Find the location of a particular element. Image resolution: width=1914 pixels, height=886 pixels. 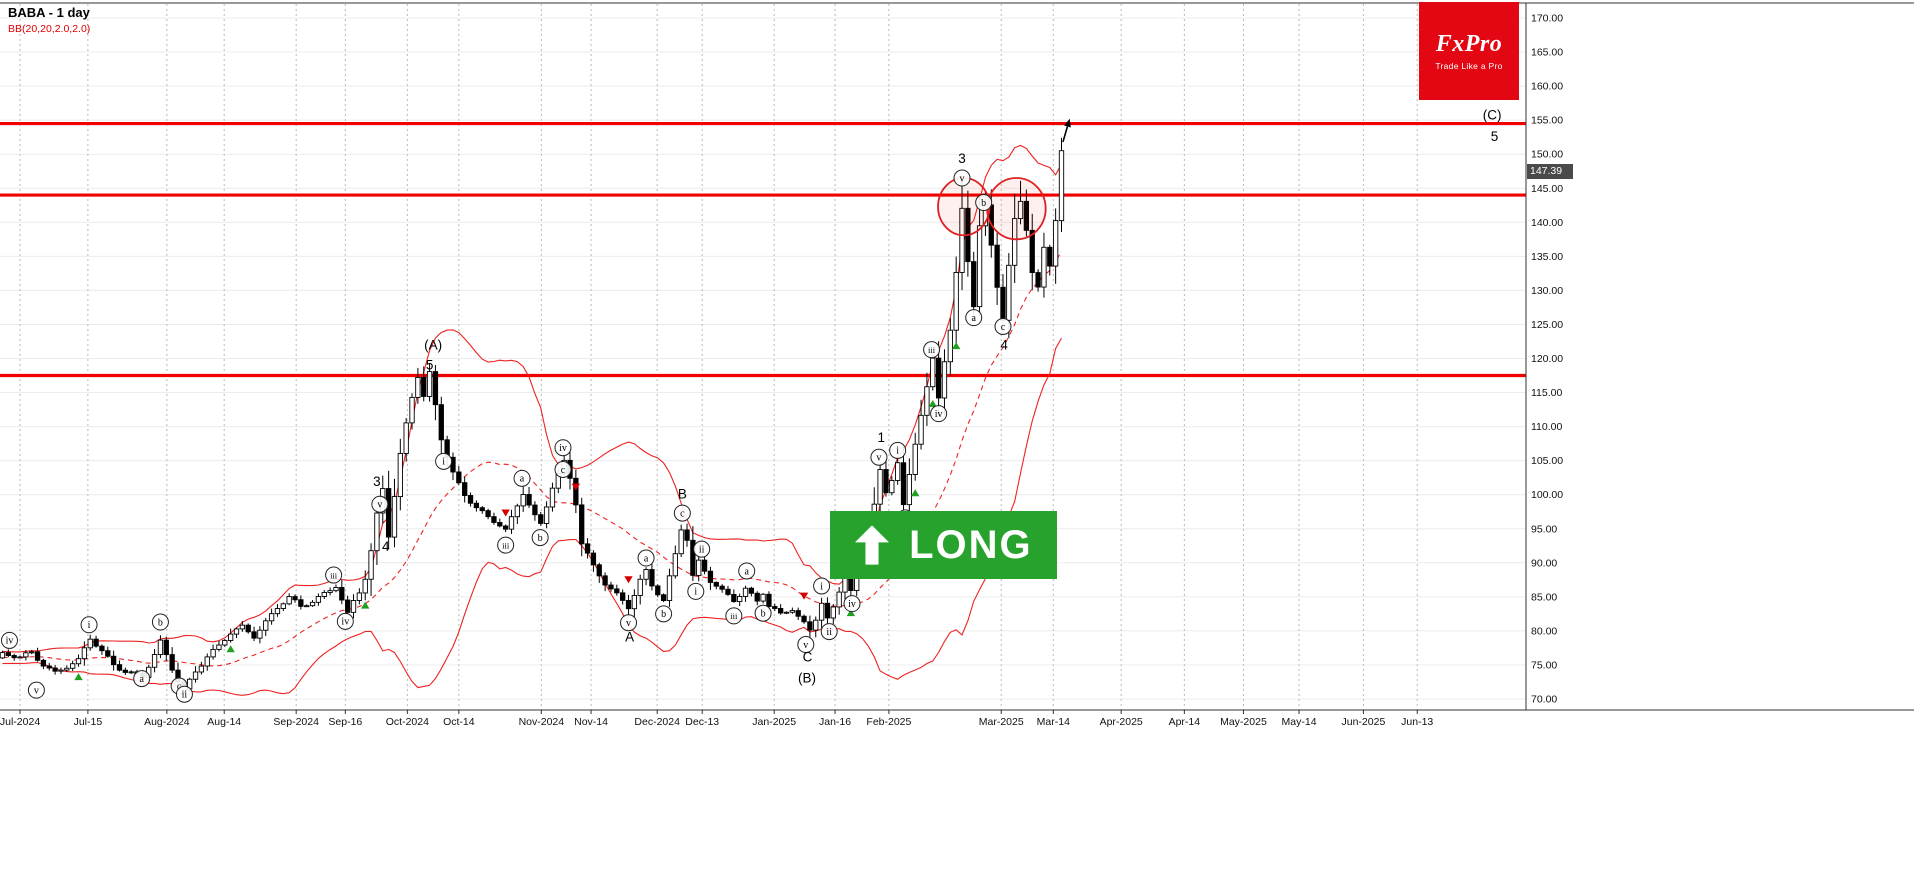

time-tick-label: Nov-14 is located at coordinates (591, 722).